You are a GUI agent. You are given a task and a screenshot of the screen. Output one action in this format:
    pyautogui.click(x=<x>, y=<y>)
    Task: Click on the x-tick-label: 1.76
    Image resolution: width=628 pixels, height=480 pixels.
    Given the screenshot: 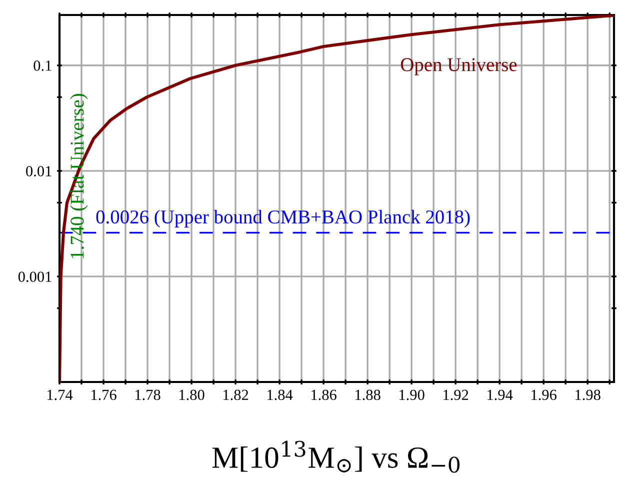 What is the action you would take?
    pyautogui.click(x=103, y=395)
    